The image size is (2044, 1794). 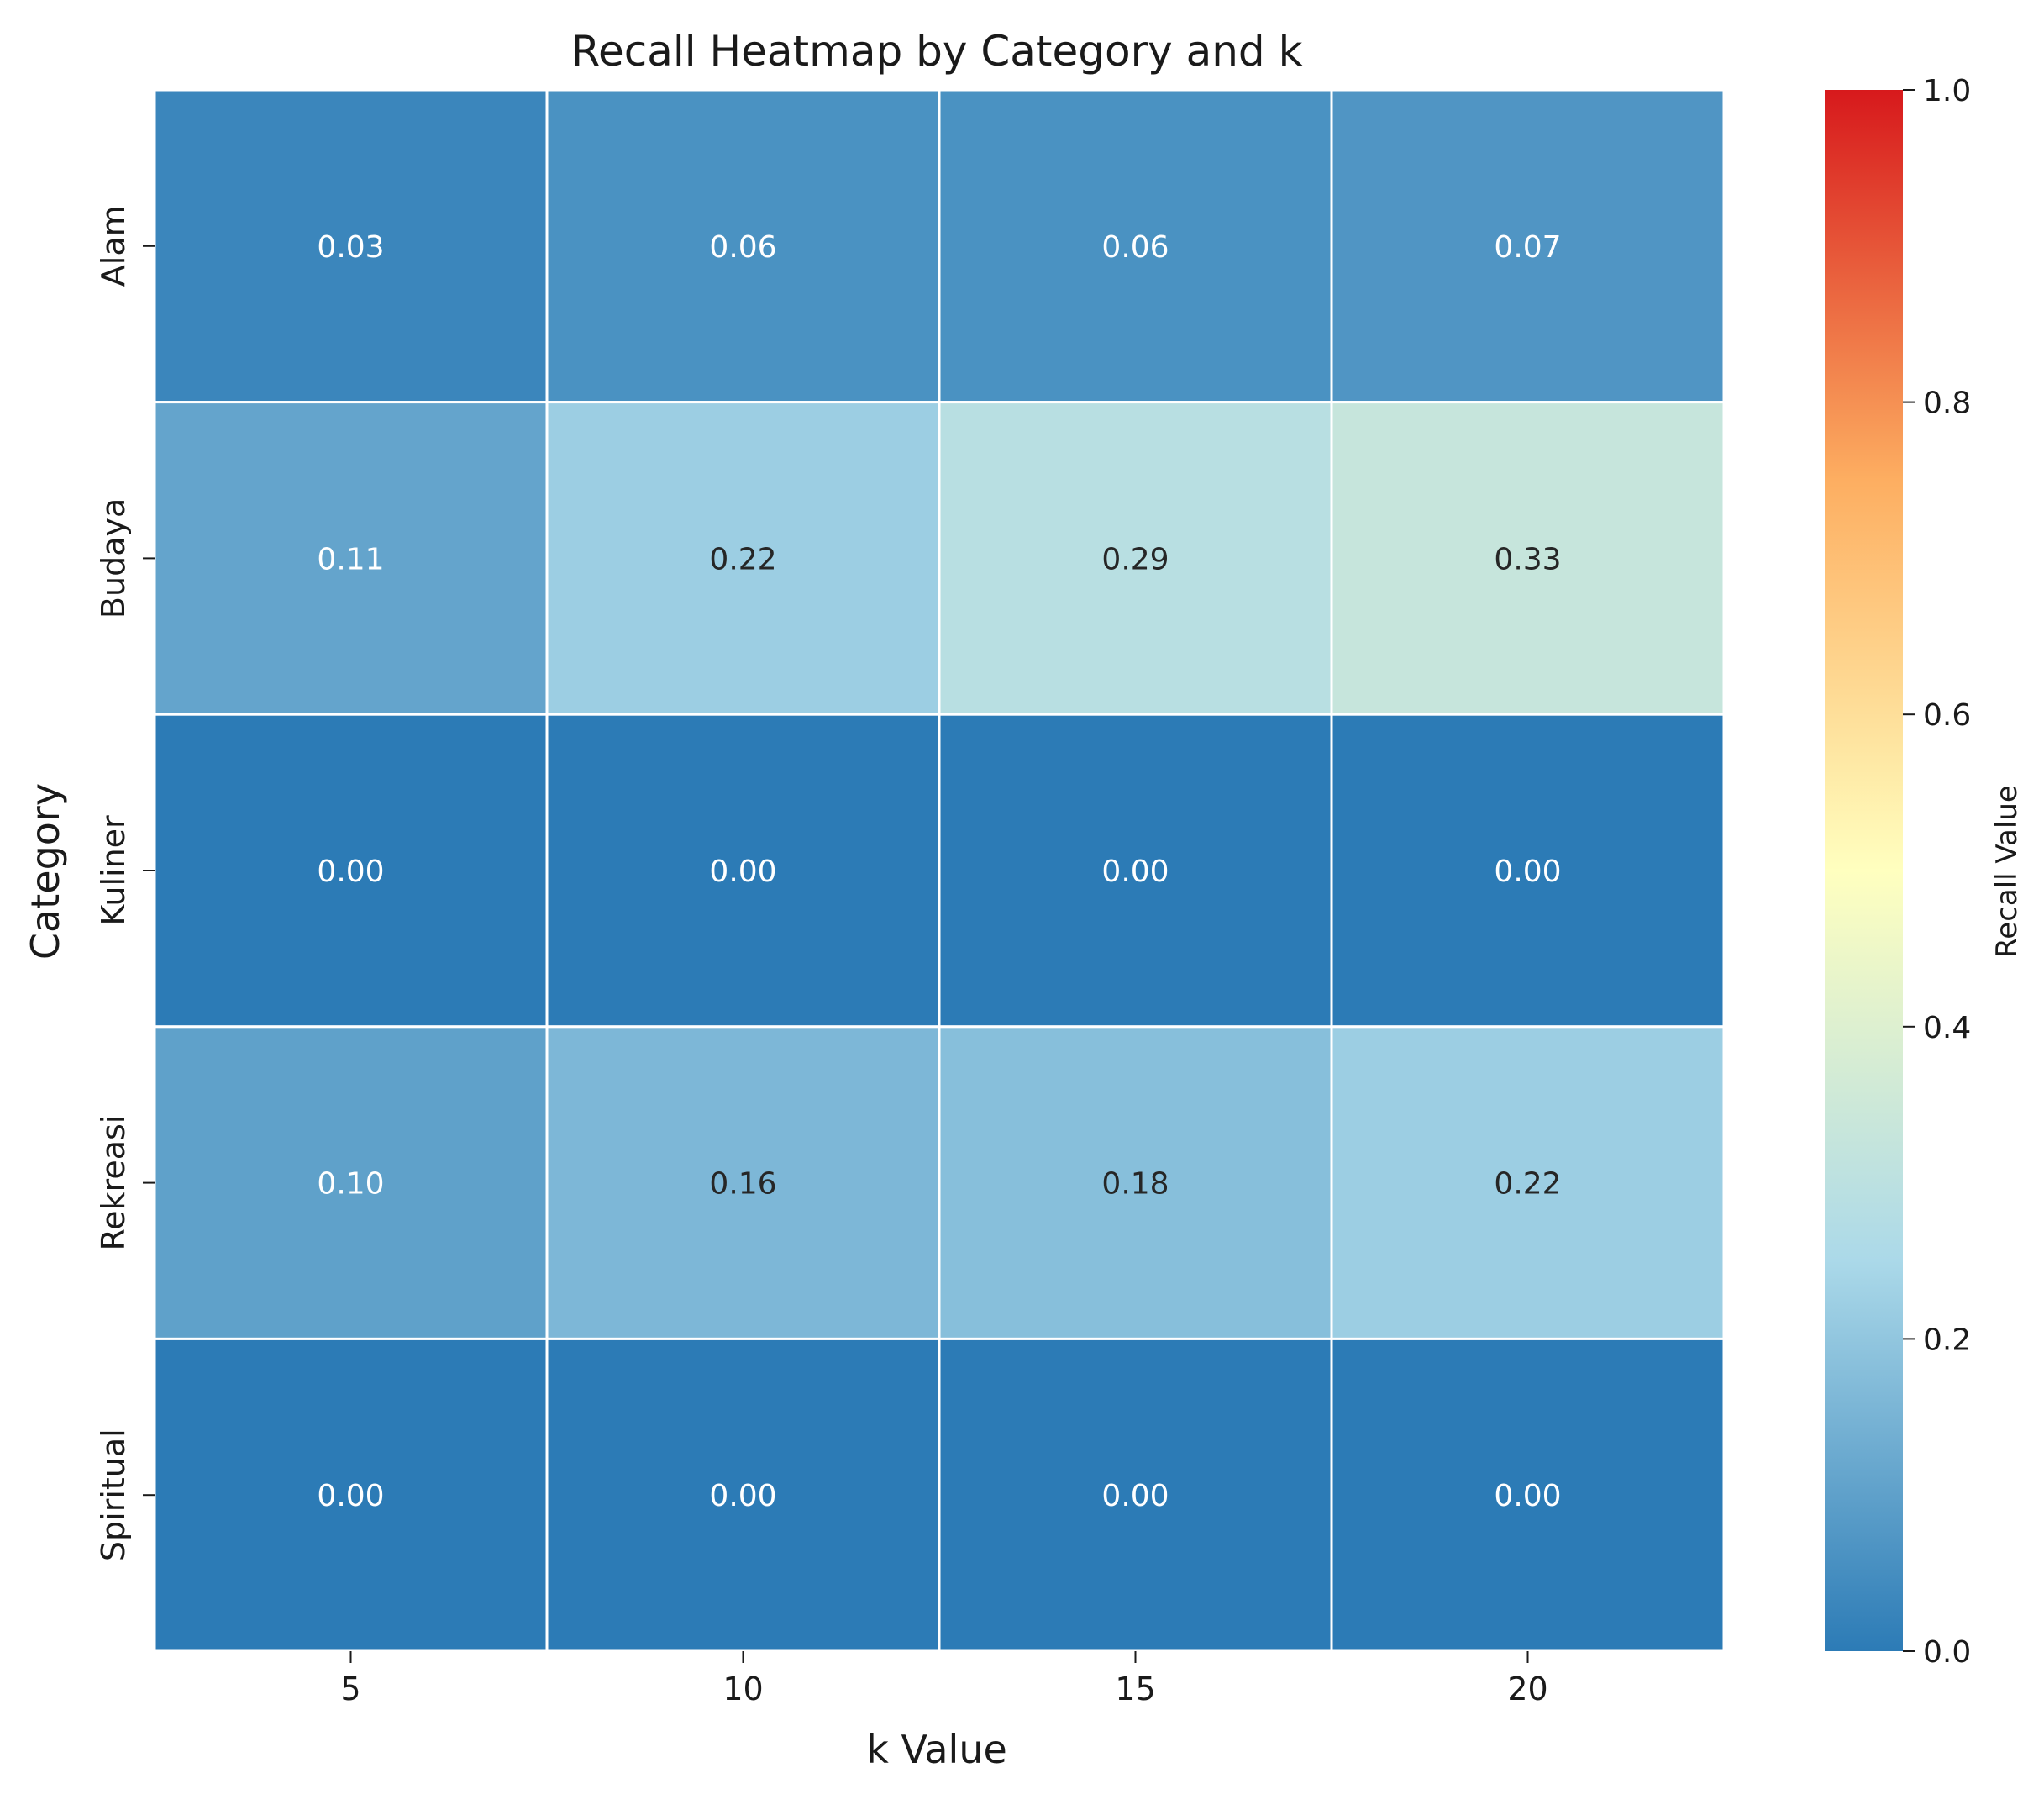 What do you see at coordinates (113, 558) in the screenshot?
I see `y-tick-label: Budaya` at bounding box center [113, 558].